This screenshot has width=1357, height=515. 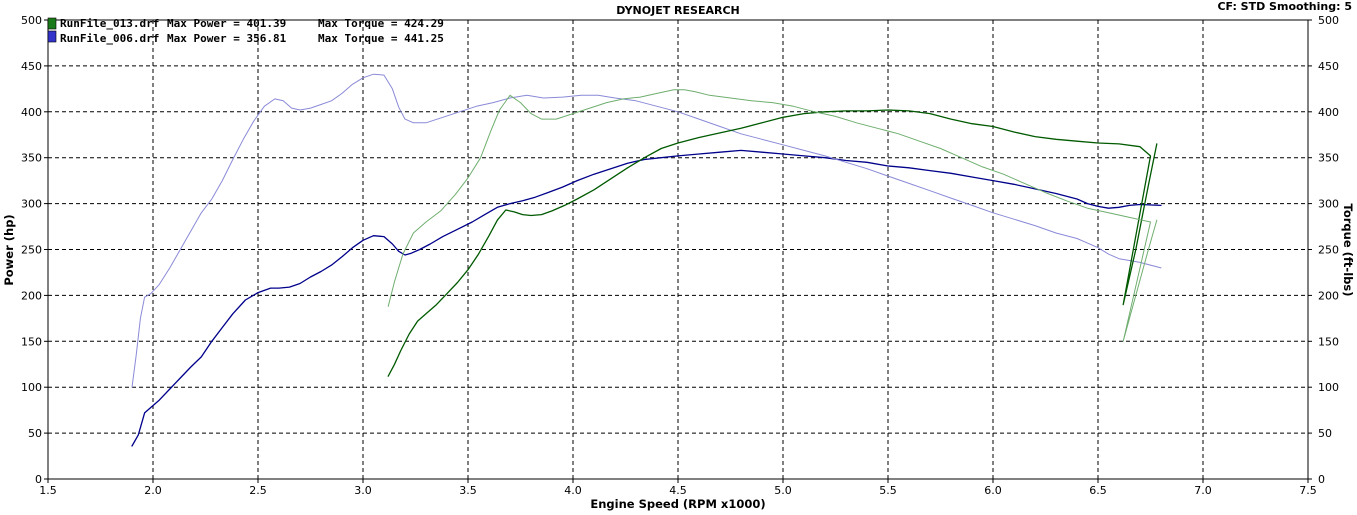 What do you see at coordinates (468, 490) in the screenshot?
I see `x-tick-label: 3.5` at bounding box center [468, 490].